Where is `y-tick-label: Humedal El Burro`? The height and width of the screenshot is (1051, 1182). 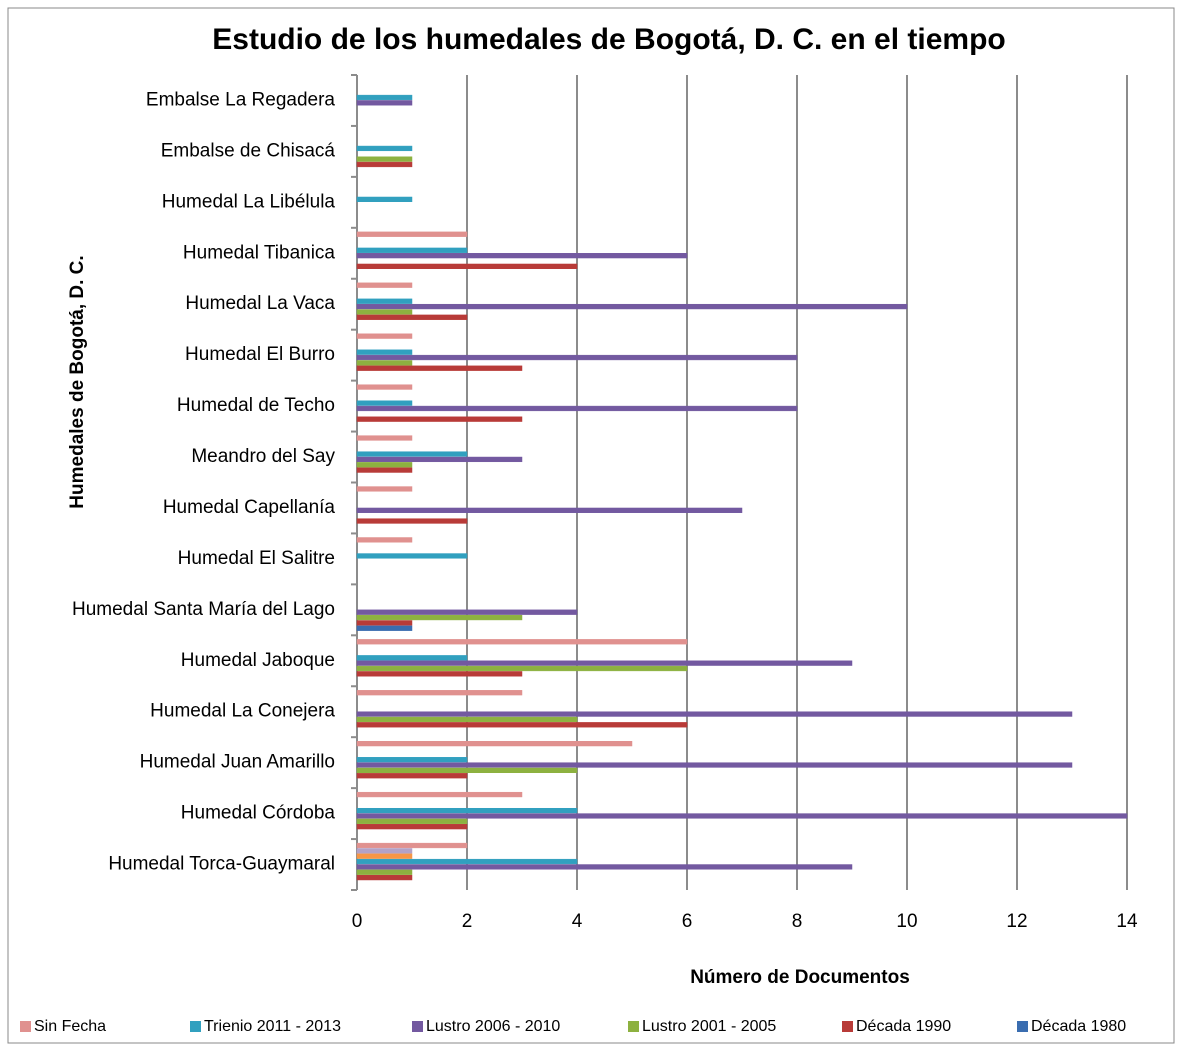
y-tick-label: Humedal El Burro is located at coordinates (260, 354).